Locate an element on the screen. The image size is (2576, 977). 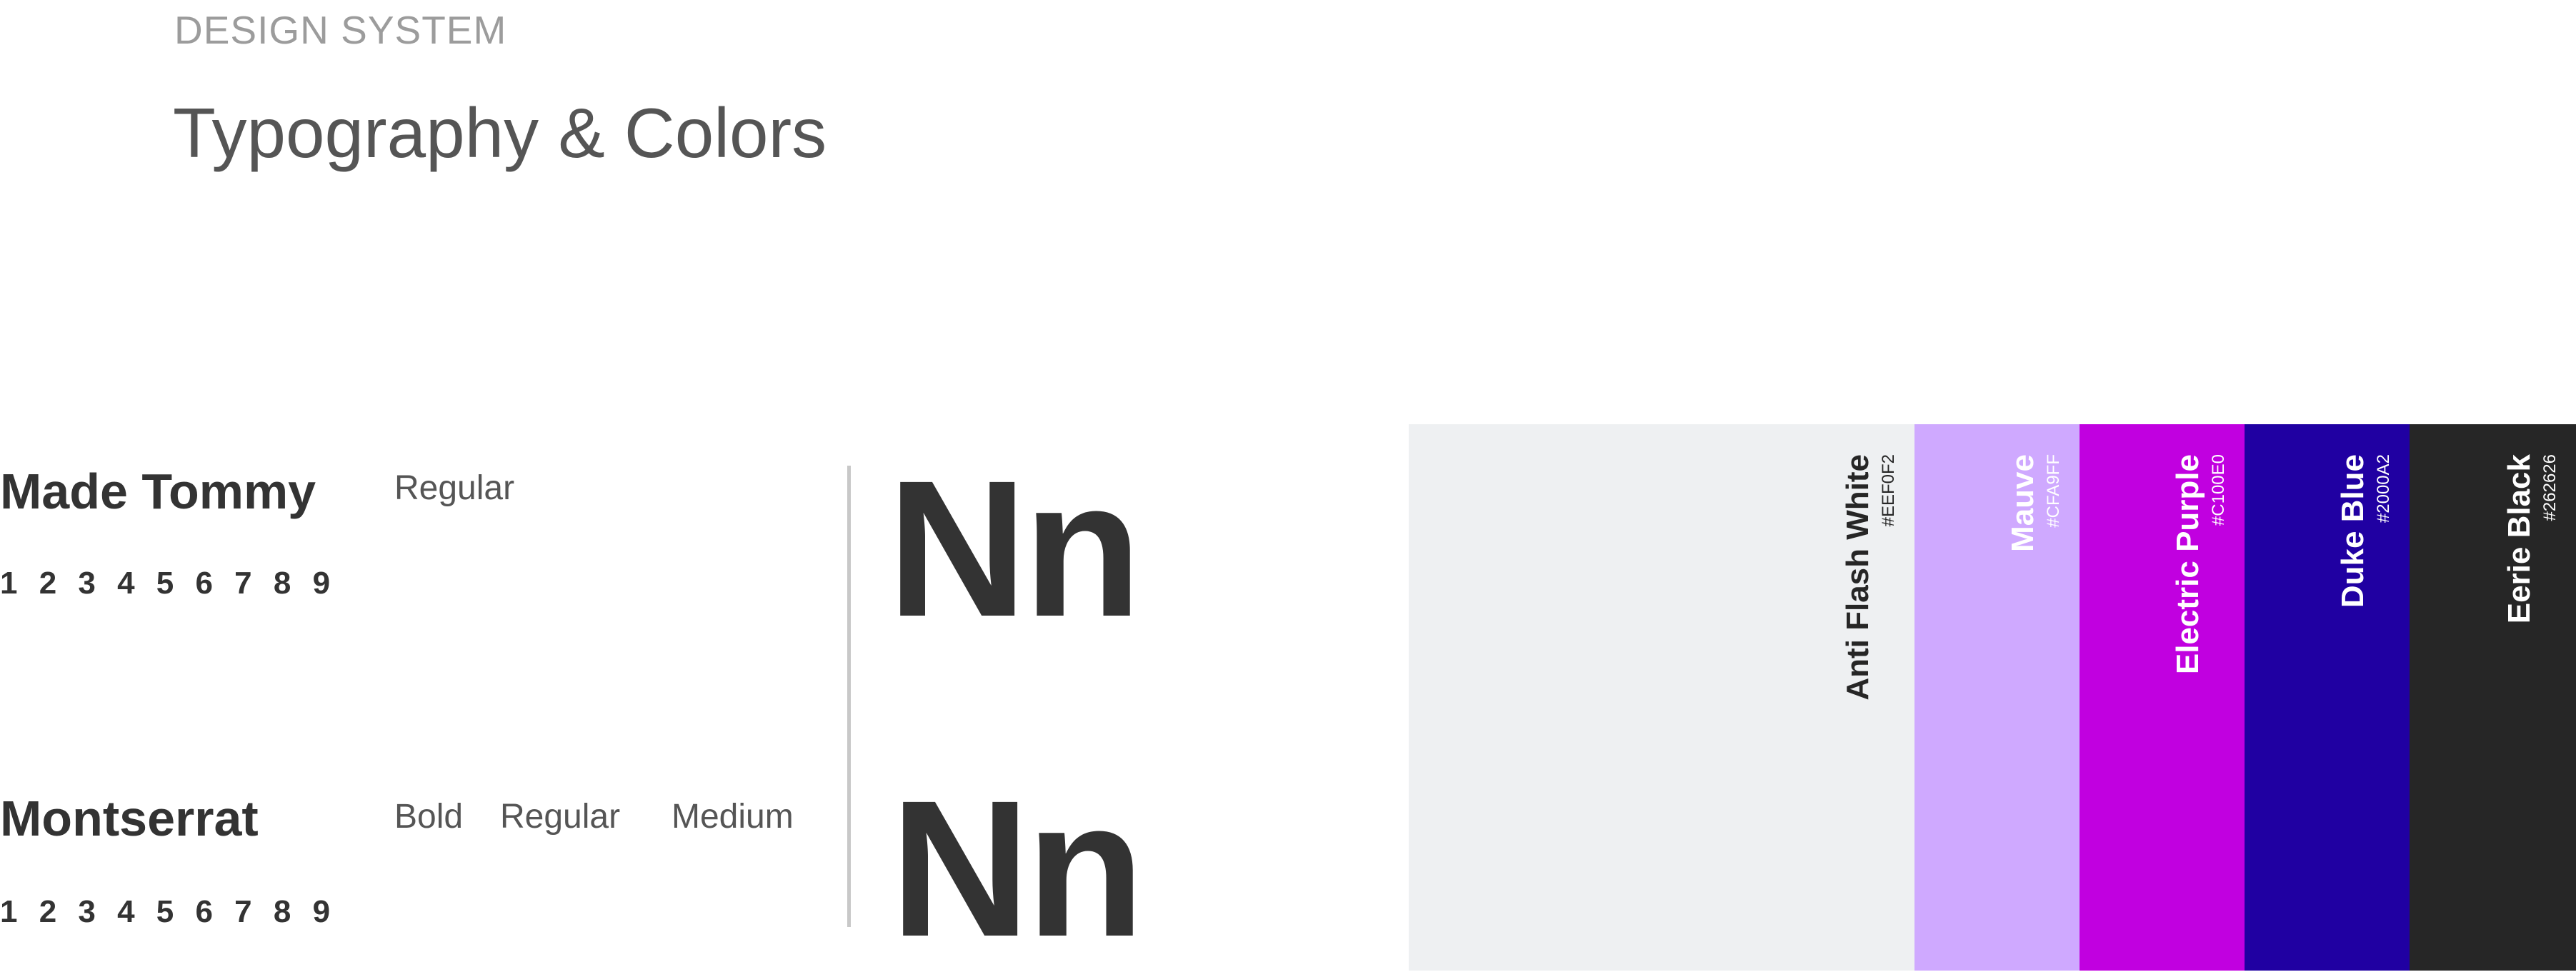
swatch-name: Mauve is located at coordinates (2023, 503).